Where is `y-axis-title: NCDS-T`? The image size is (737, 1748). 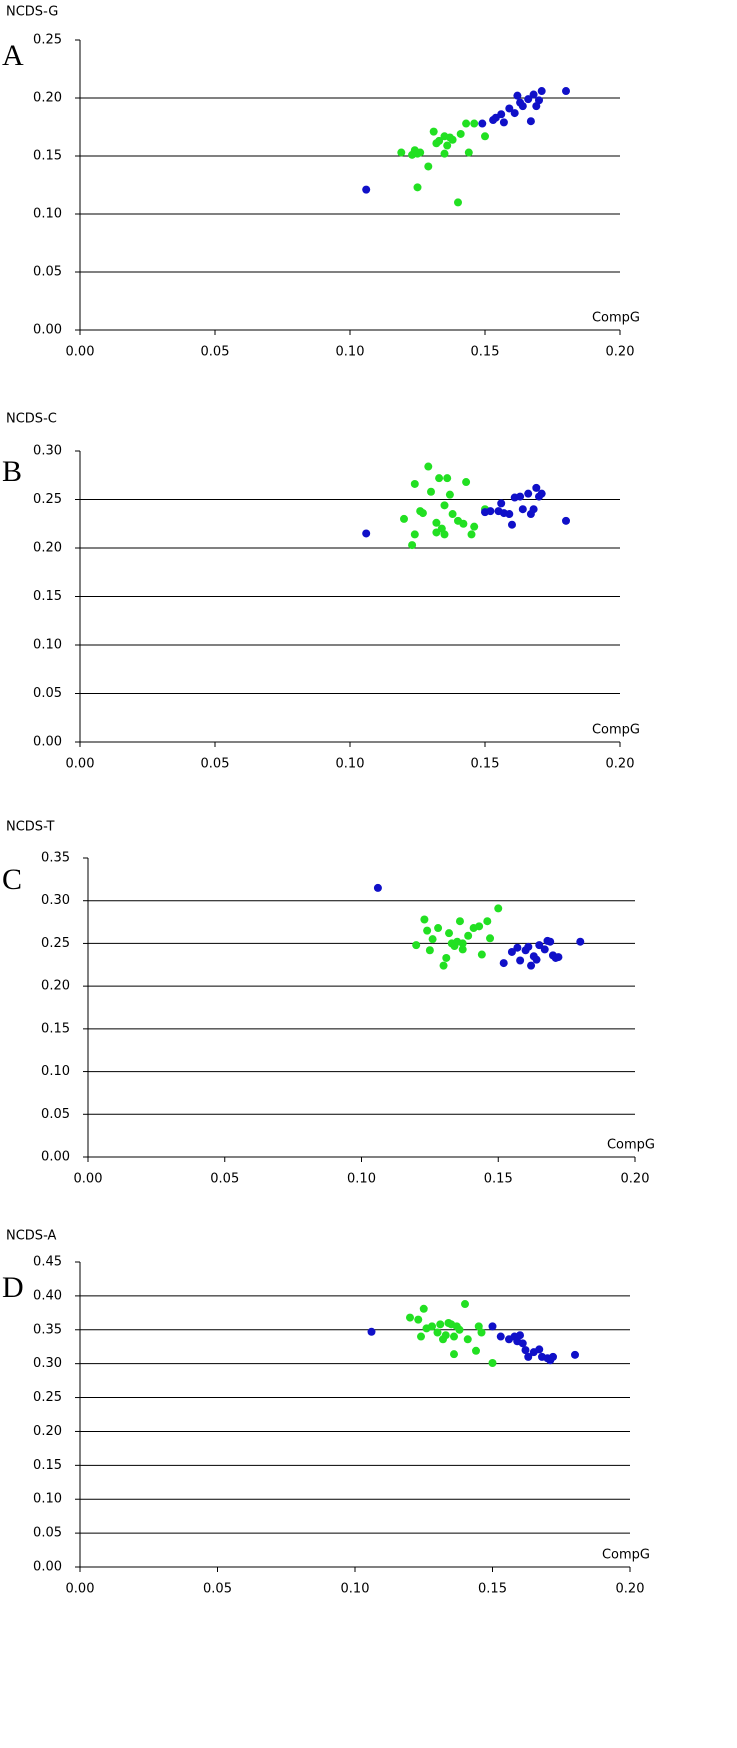 y-axis-title: NCDS-T is located at coordinates (30, 827).